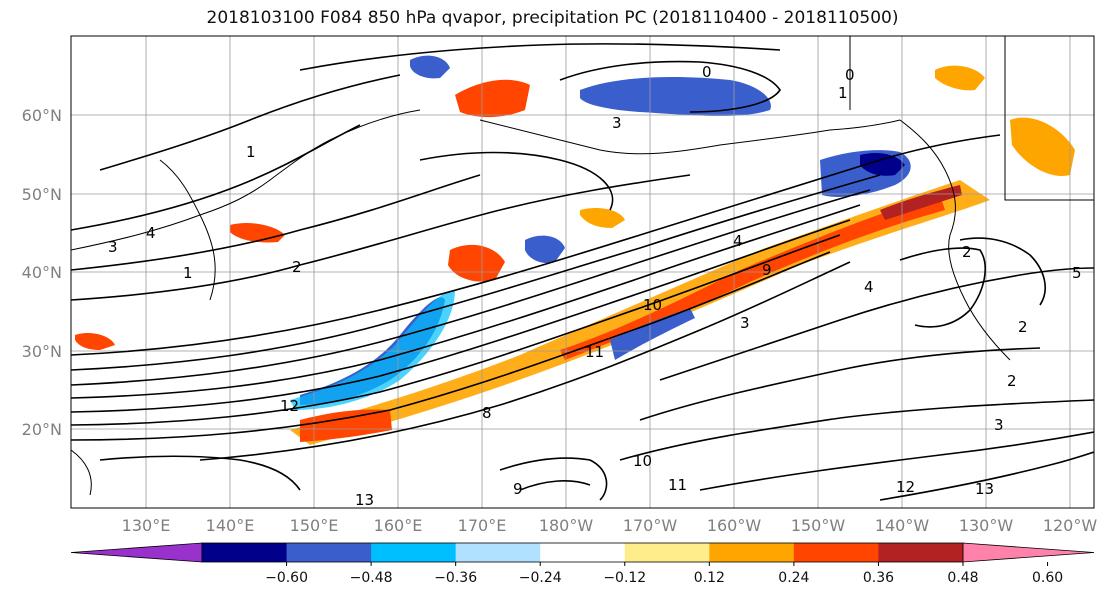 Image resolution: width=1105 pixels, height=601 pixels. I want to click on positive-nw, so click(492, 98).